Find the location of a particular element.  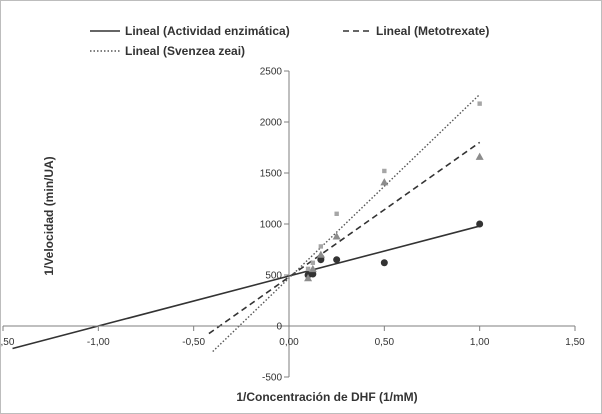

y-tick-label: 1500 is located at coordinates (271, 174).